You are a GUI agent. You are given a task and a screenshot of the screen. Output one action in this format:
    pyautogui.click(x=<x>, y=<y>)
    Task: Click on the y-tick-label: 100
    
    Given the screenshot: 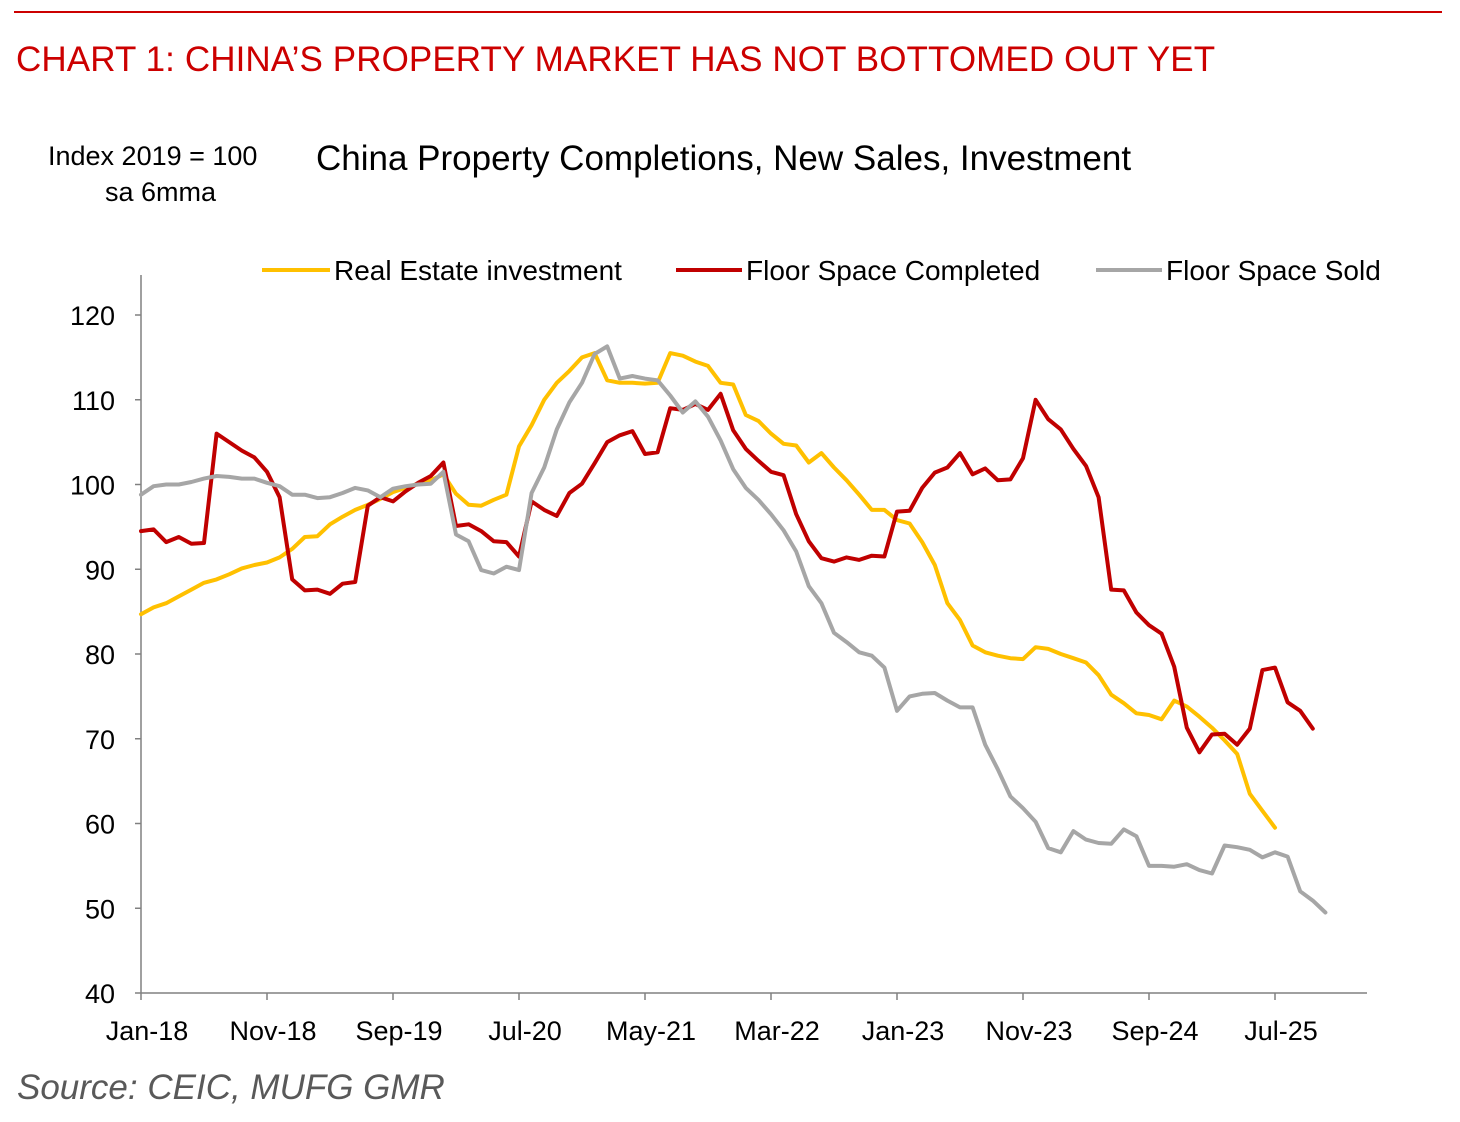 What is the action you would take?
    pyautogui.click(x=92, y=486)
    